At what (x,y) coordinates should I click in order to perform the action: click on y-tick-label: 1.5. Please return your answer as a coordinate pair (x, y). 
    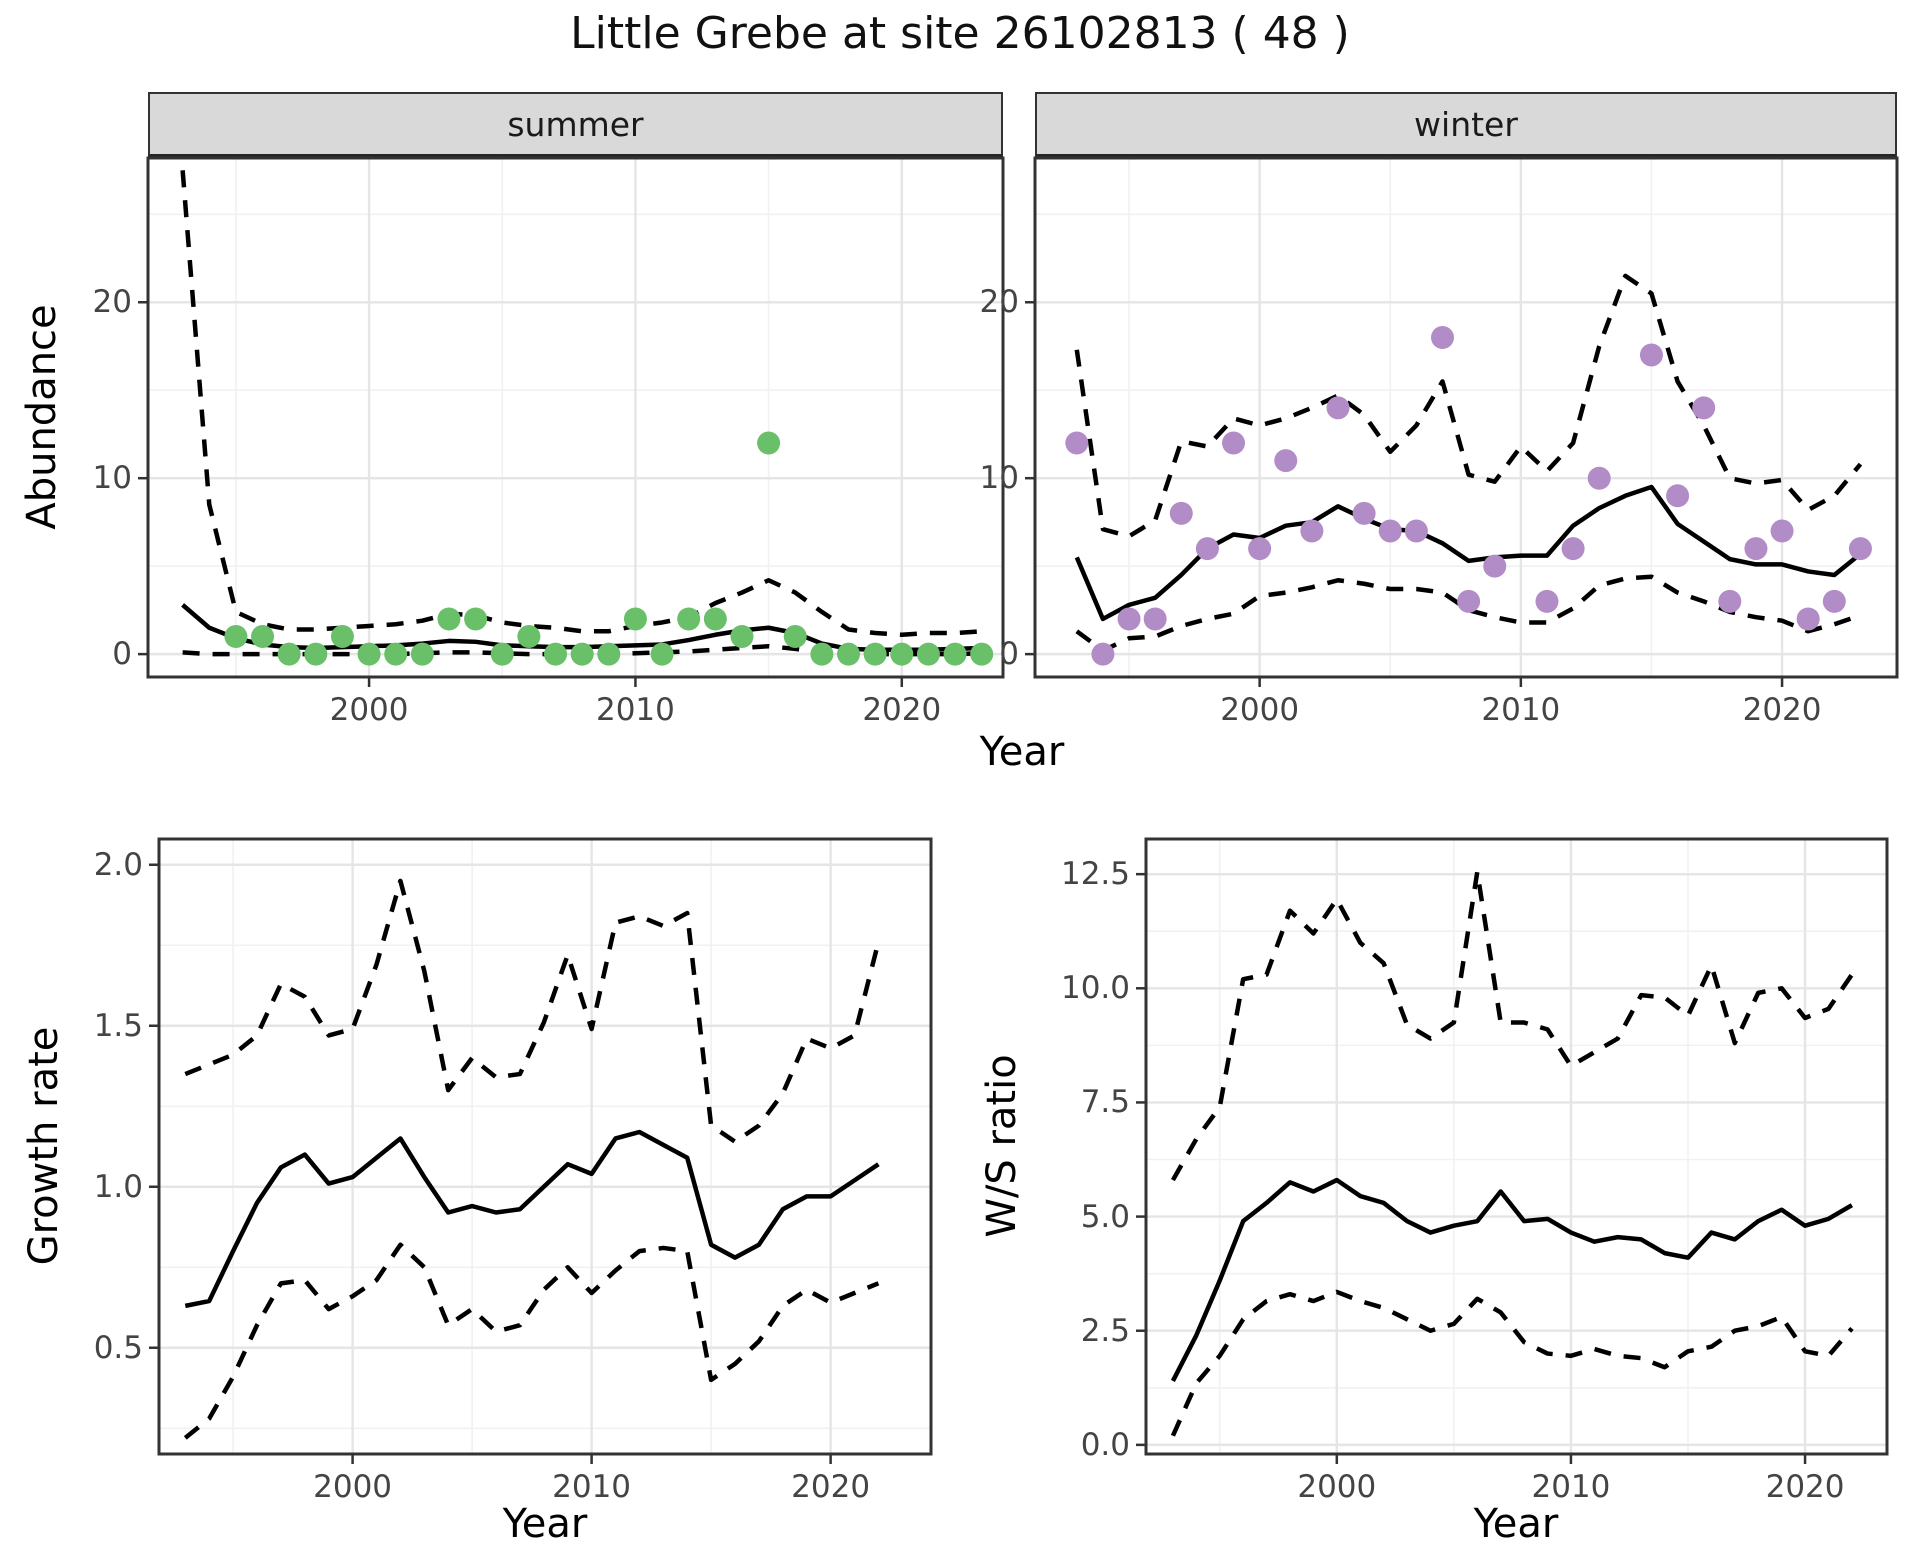
    Looking at the image, I should click on (118, 1025).